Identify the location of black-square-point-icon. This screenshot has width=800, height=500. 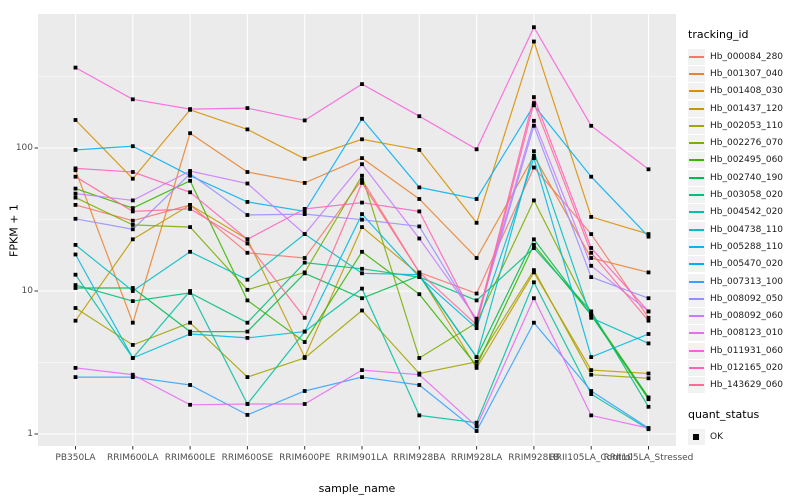
(696, 436).